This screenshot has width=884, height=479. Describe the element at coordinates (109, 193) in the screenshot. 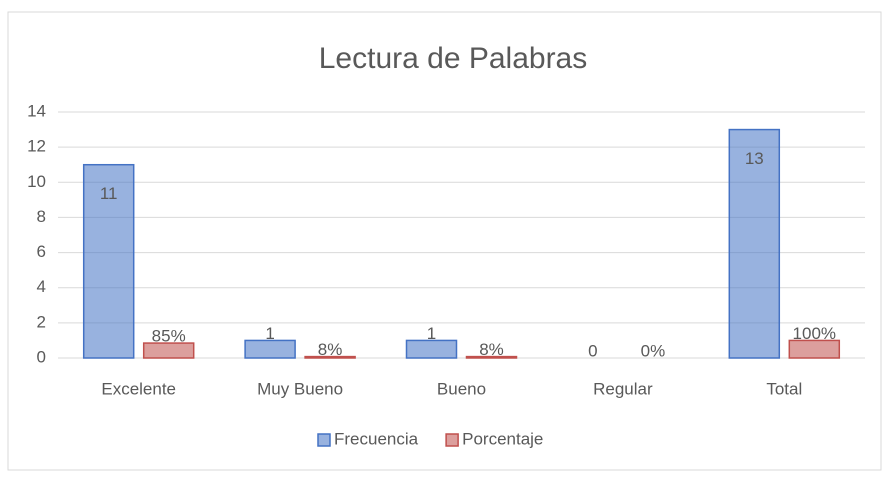

I see `data-label: 11` at that location.